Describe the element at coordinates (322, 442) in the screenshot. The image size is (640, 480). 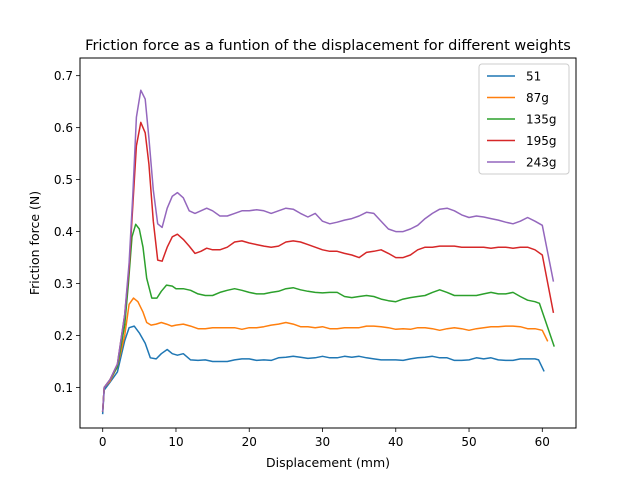
I see `x-tick-label: 30` at that location.